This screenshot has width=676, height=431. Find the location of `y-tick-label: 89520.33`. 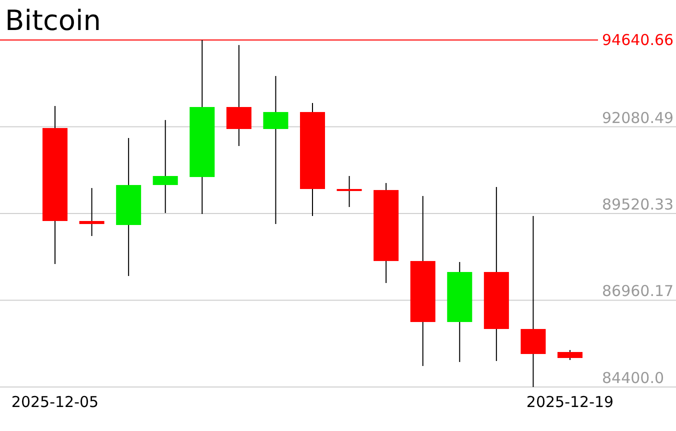

y-tick-label: 89520.33 is located at coordinates (638, 205).